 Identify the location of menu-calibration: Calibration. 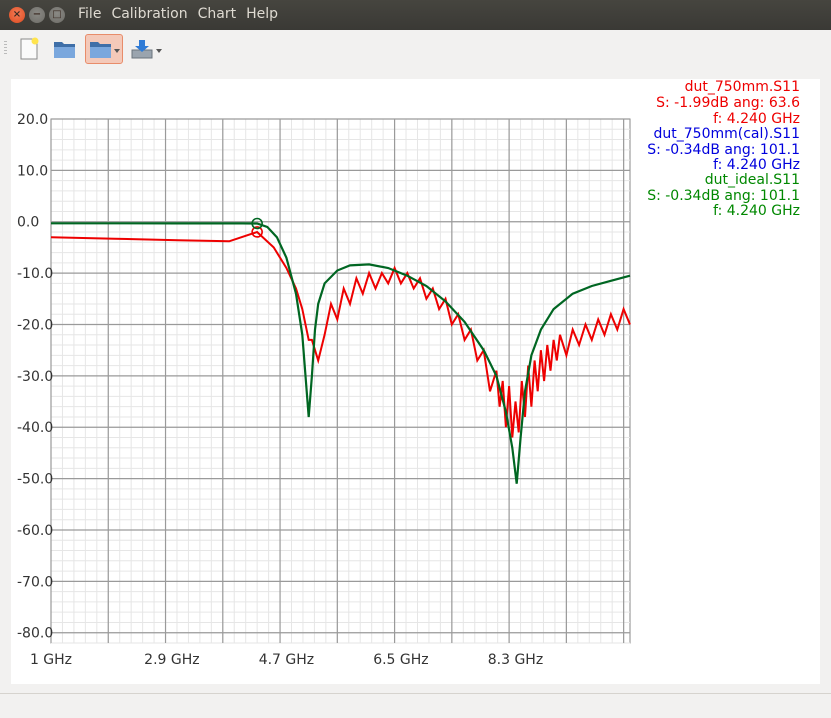
(149, 14).